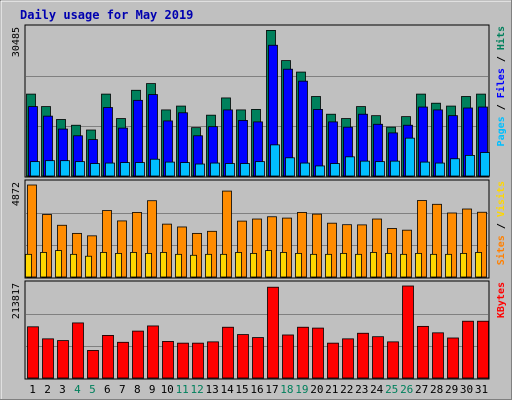  What do you see at coordinates (466, 389) in the screenshot?
I see `x-tick-label: 30` at bounding box center [466, 389].